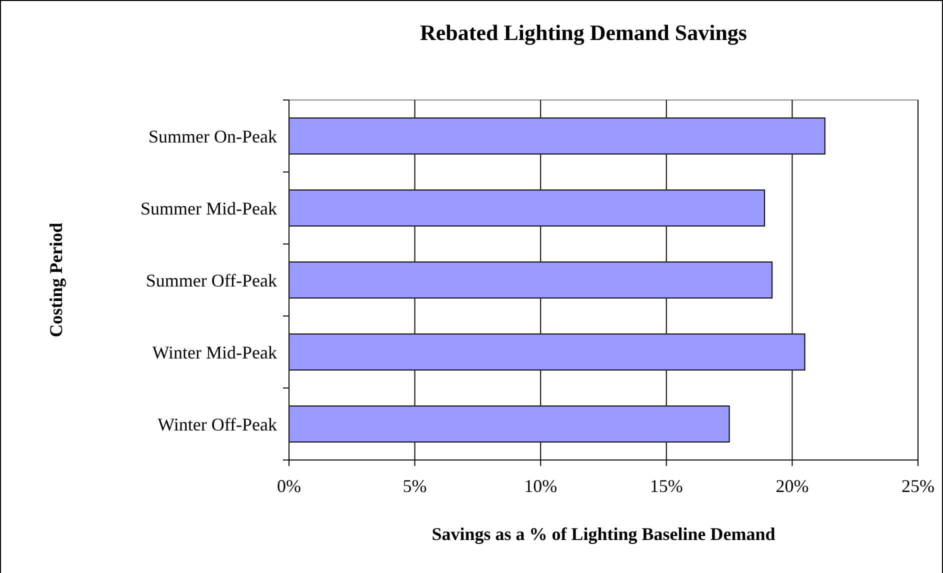 The image size is (943, 573). I want to click on y-tick-label: Summer Mid-Peak, so click(208, 208).